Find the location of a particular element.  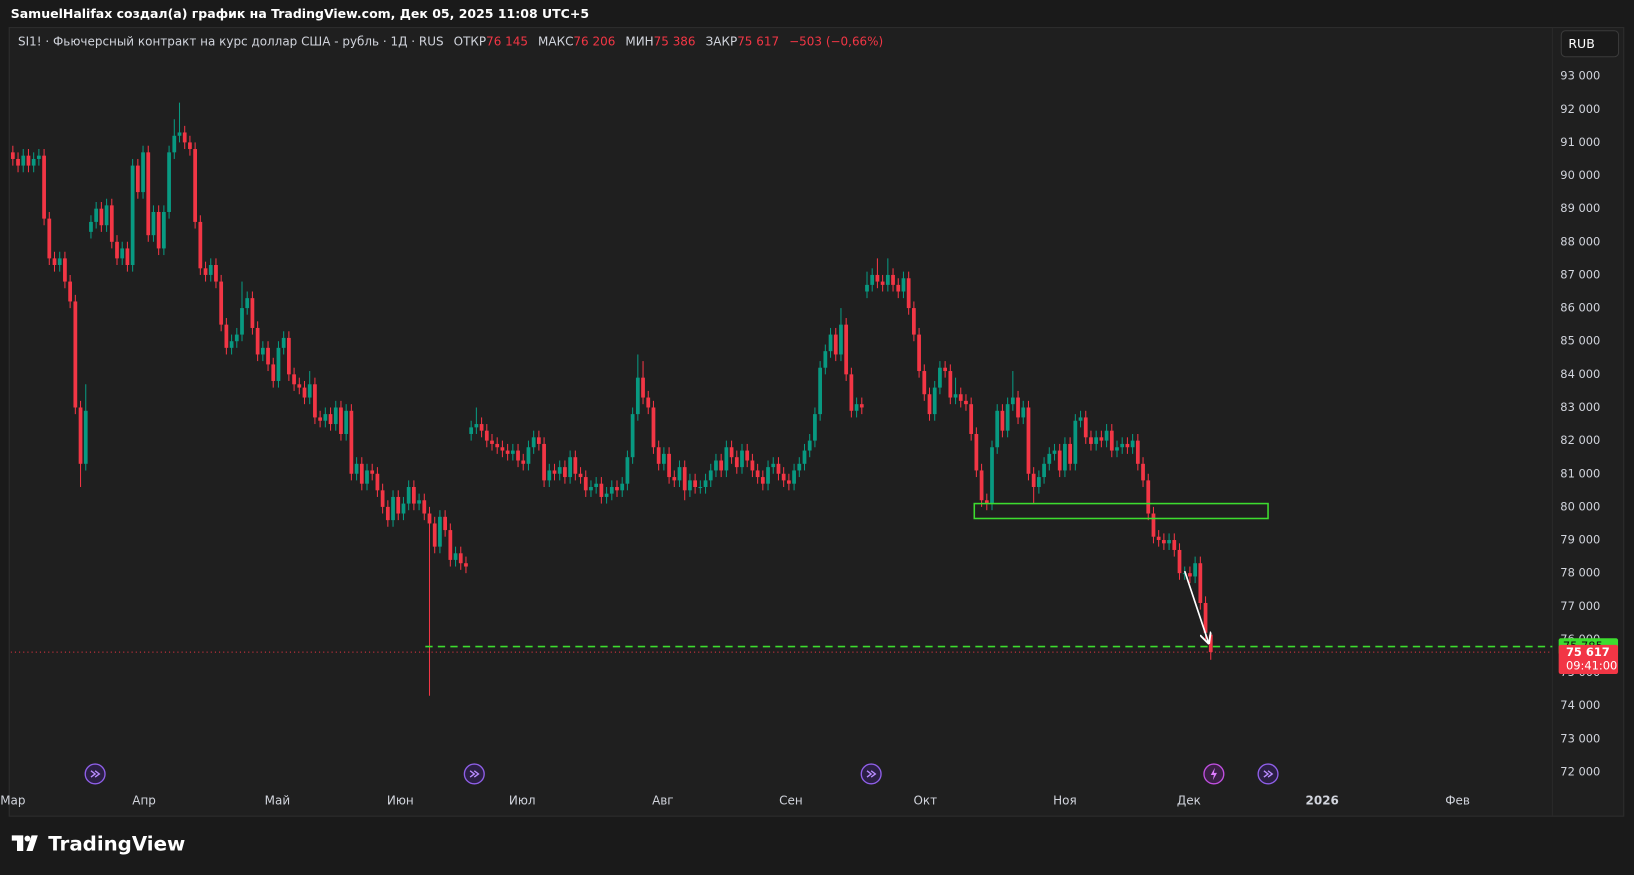

trend-arrow is located at coordinates (1196, 606).